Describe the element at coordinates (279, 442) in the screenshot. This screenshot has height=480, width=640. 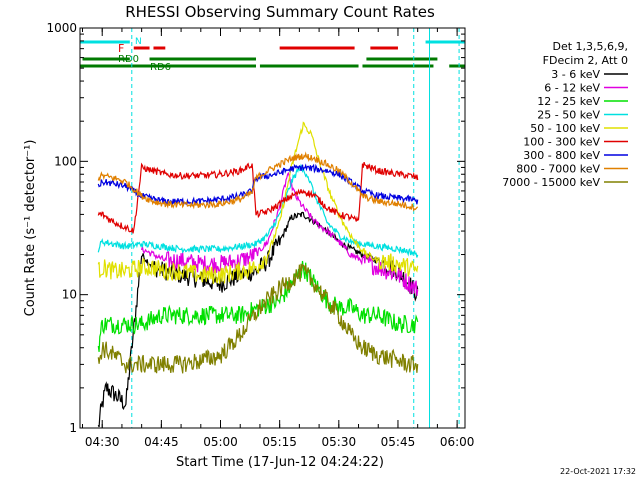
I see `x-tick-label-3: 05:15` at that location.